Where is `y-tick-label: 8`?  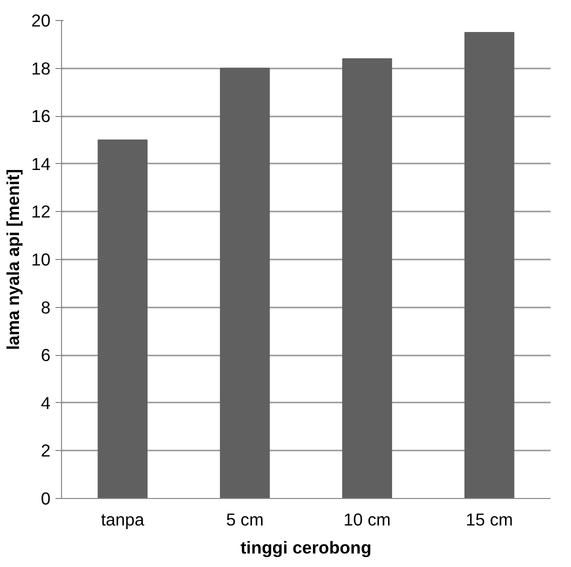 y-tick-label: 8 is located at coordinates (45, 307).